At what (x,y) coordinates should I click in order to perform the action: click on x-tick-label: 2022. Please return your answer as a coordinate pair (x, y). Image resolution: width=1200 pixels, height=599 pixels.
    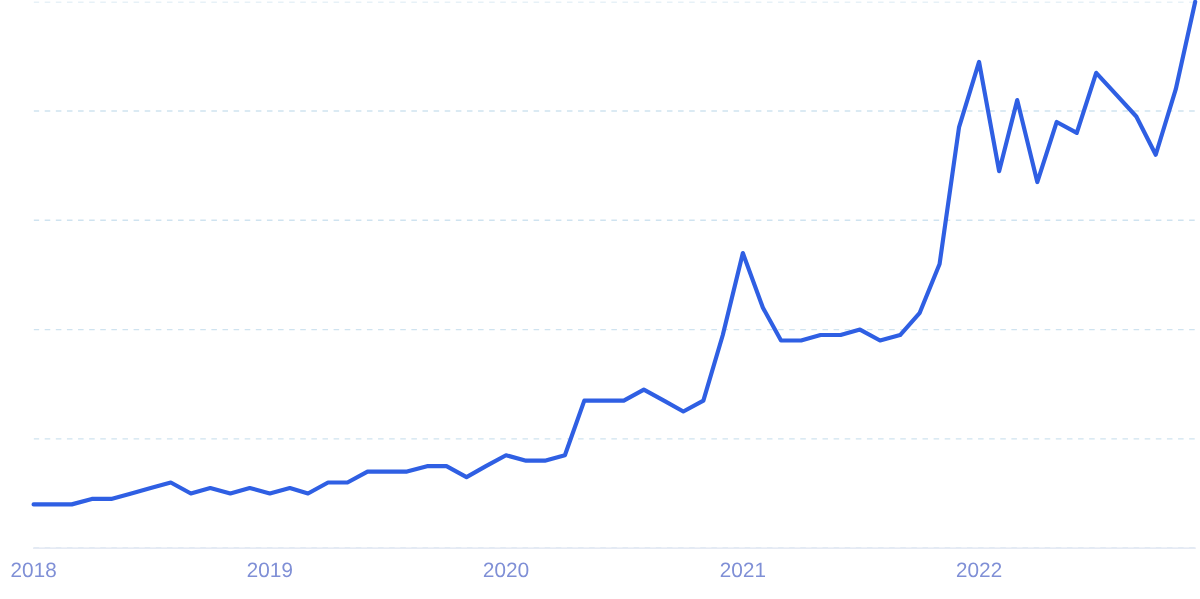
    Looking at the image, I should click on (979, 570).